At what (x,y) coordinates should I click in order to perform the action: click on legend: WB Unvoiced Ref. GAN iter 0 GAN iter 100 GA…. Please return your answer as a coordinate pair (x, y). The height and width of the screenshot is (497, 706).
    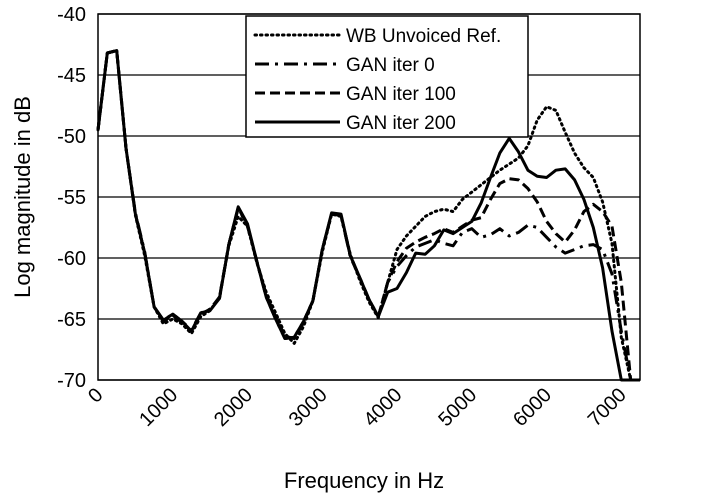
    Looking at the image, I should click on (387, 76).